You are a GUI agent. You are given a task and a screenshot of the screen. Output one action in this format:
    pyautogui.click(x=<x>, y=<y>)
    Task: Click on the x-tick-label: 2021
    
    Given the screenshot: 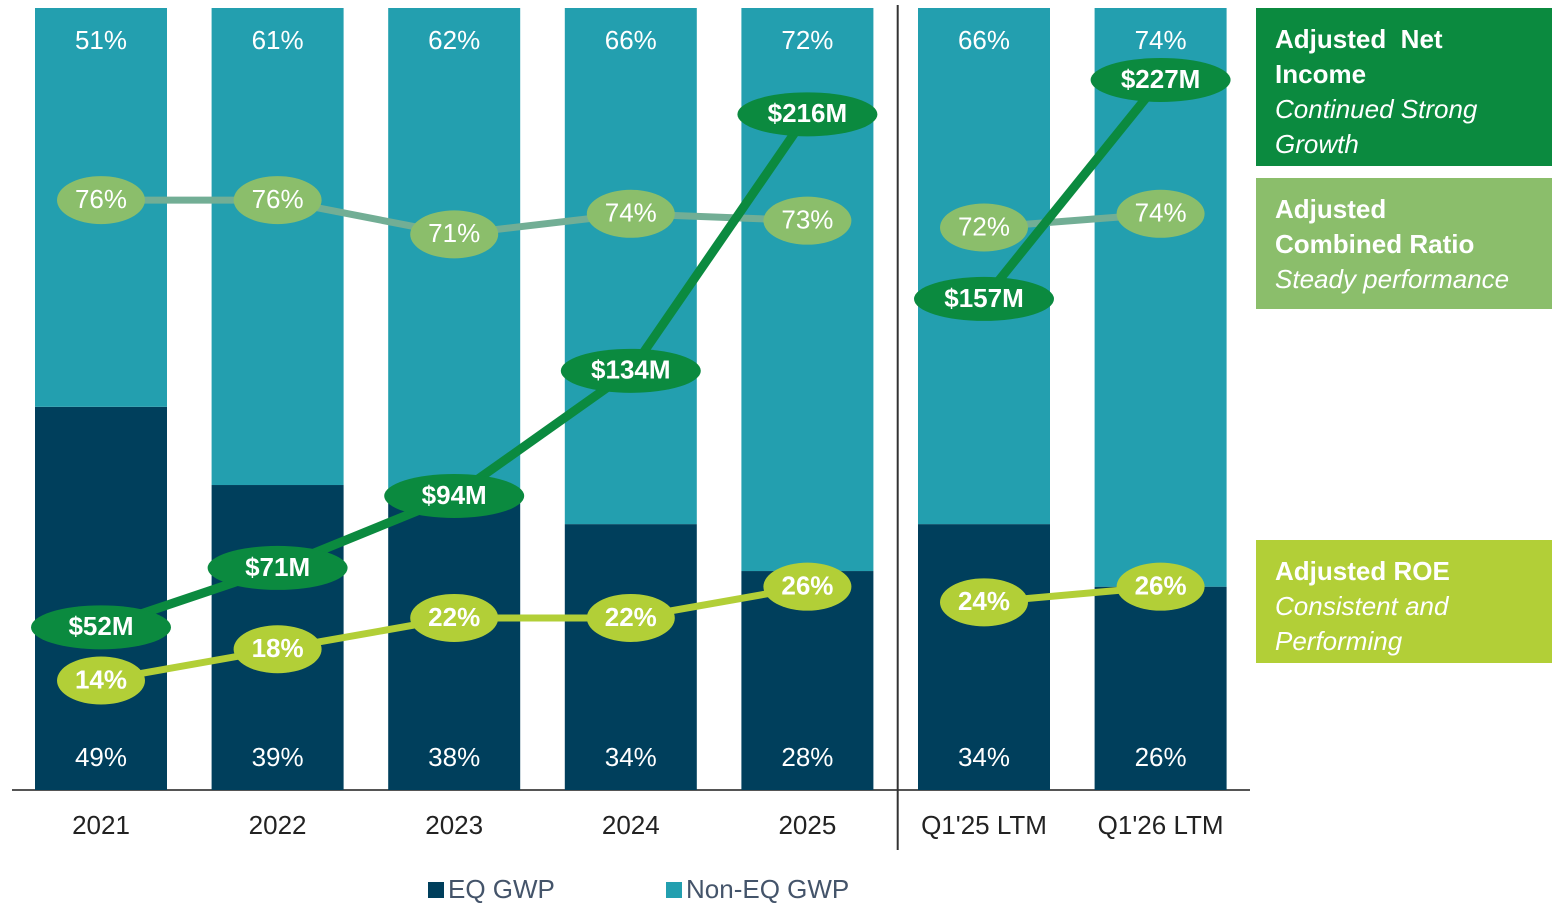 What is the action you would take?
    pyautogui.click(x=101, y=825)
    